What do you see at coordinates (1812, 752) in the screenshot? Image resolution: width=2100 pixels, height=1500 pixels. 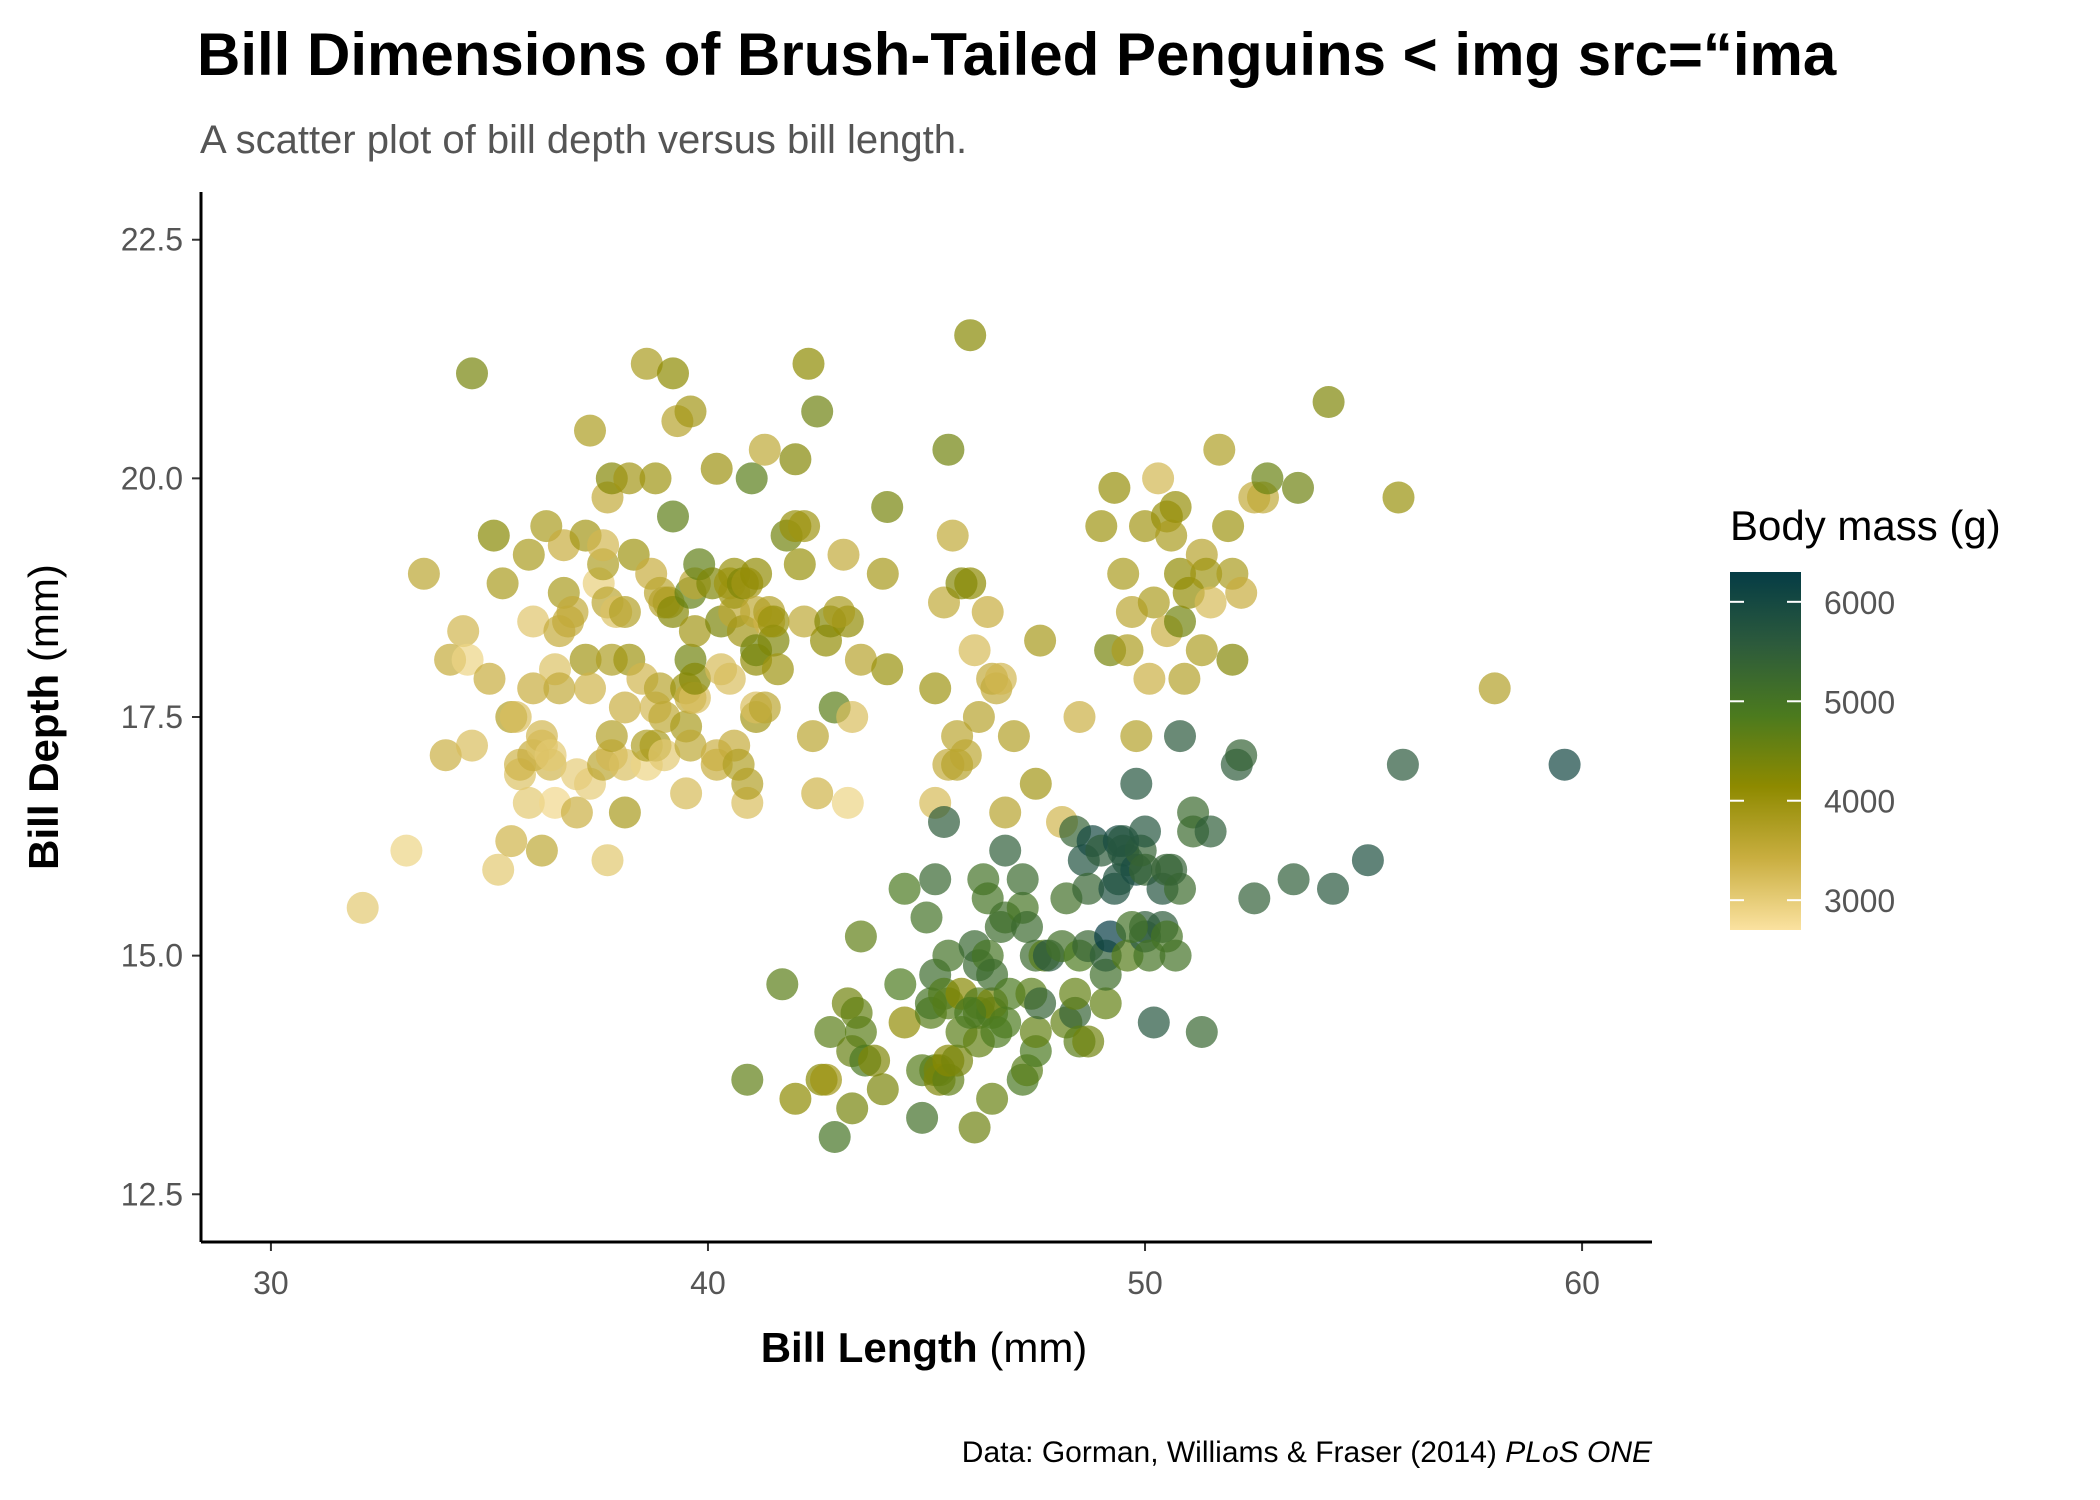 I see `legend-ticks: 3000 4000 5000 6000` at bounding box center [1812, 752].